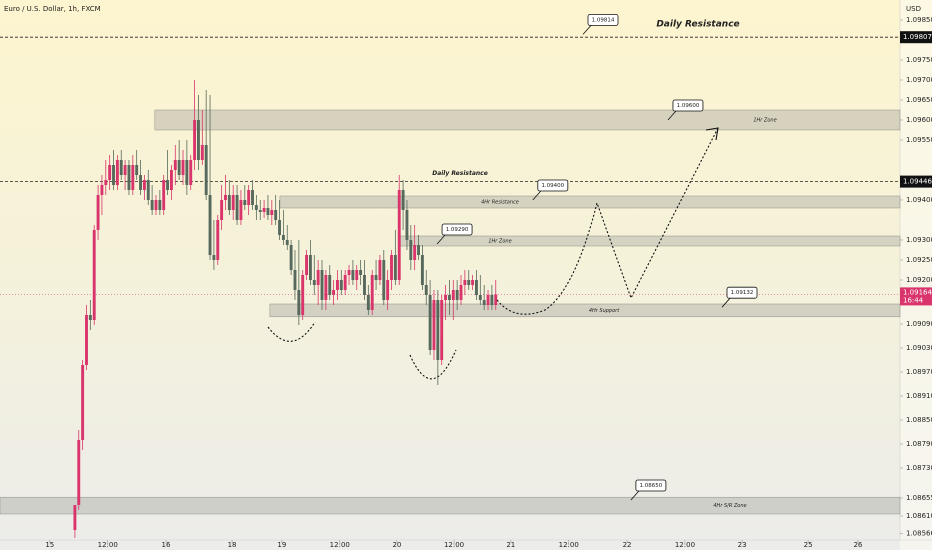 The image size is (932, 550). What do you see at coordinates (291, 331) in the screenshot?
I see `arc-drawing` at bounding box center [291, 331].